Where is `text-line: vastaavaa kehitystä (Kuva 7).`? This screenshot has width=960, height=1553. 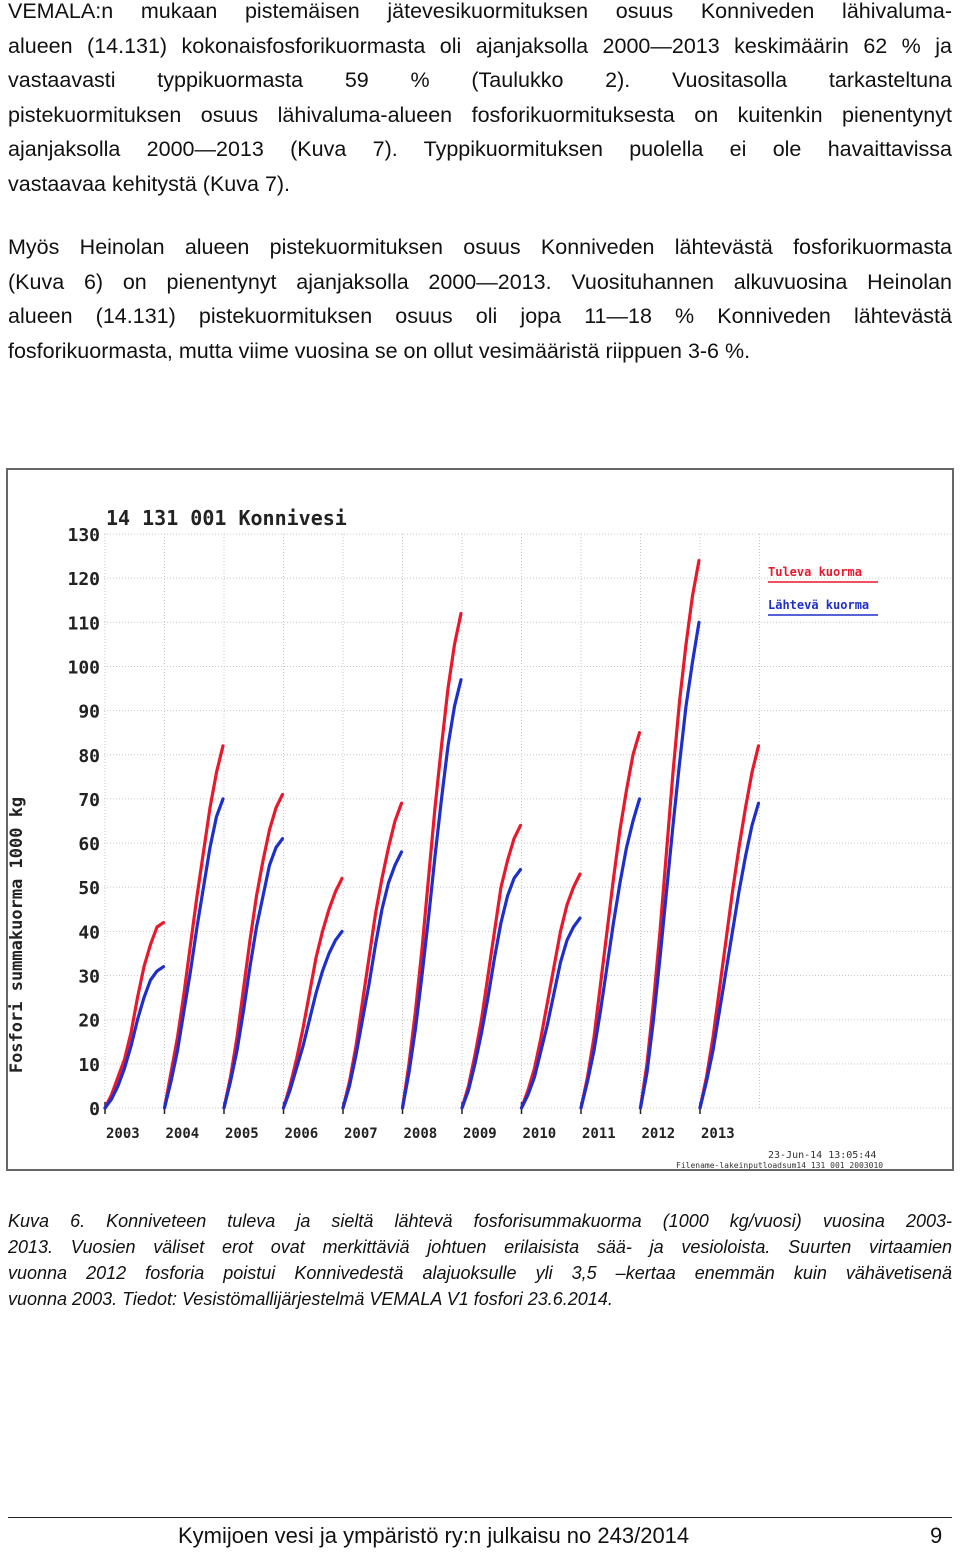 text-line: vastaavaa kehitystä (Kuva 7). is located at coordinates (149, 183).